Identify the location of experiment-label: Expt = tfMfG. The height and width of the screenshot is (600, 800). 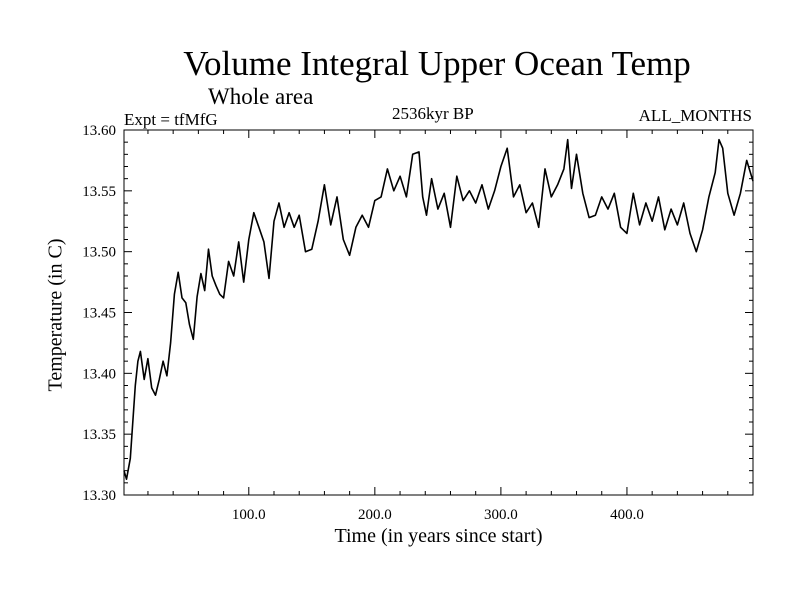
(171, 119).